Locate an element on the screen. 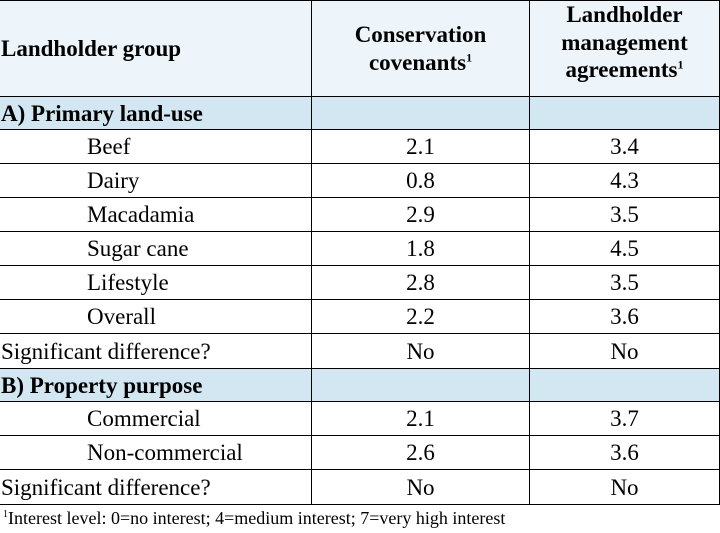 This screenshot has height=533, width=720. table-row: Dairy 0.8 4.3 is located at coordinates (360, 180).